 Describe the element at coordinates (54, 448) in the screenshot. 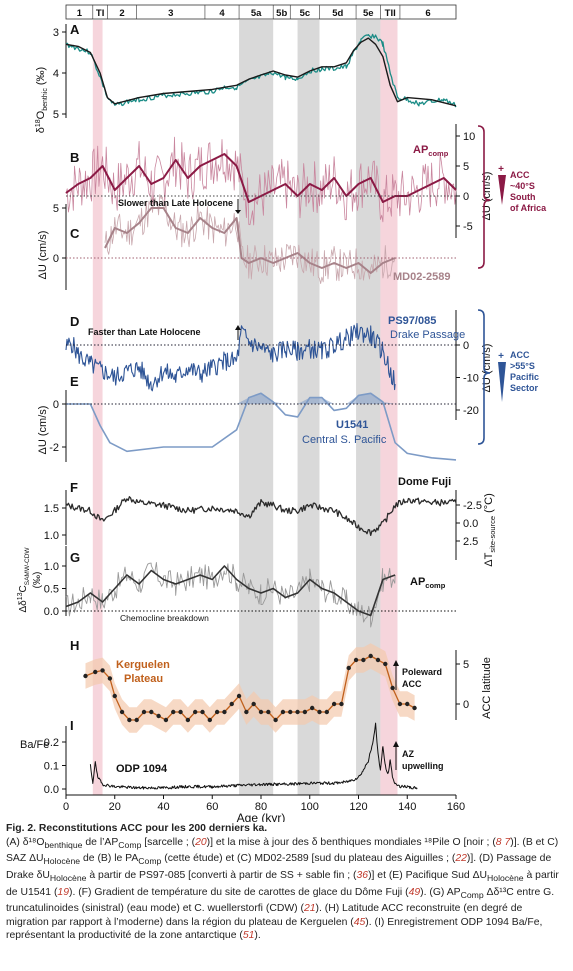

I see `y-tick-label: -2` at that location.